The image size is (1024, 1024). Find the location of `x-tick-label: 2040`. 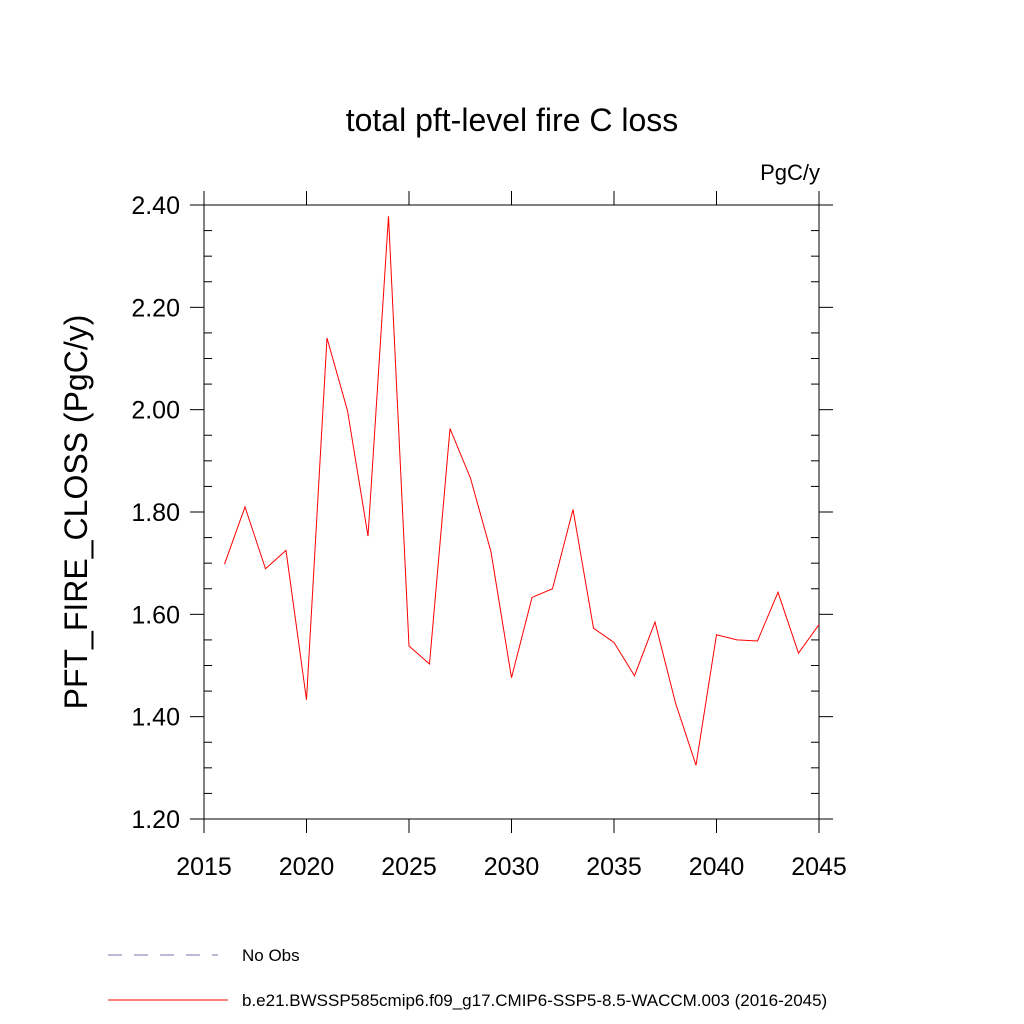

x-tick-label: 2040 is located at coordinates (717, 867).